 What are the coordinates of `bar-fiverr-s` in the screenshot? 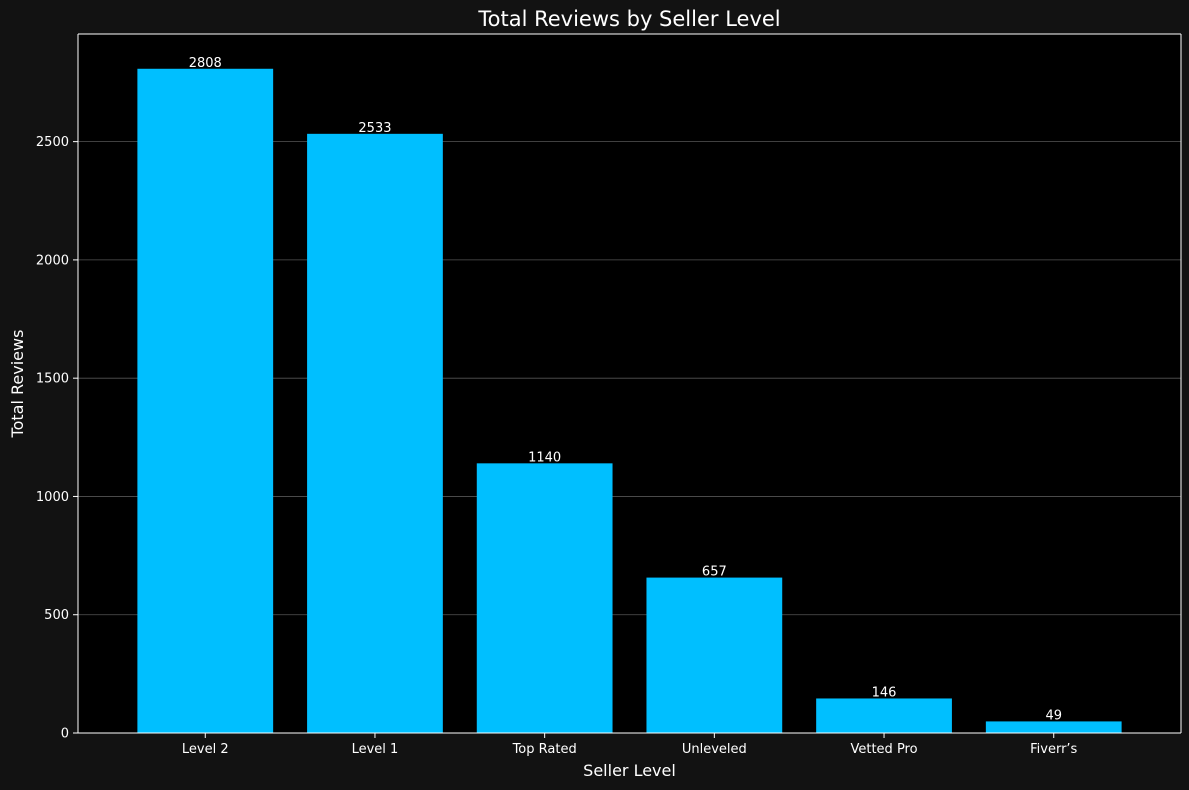 It's located at (1053, 727).